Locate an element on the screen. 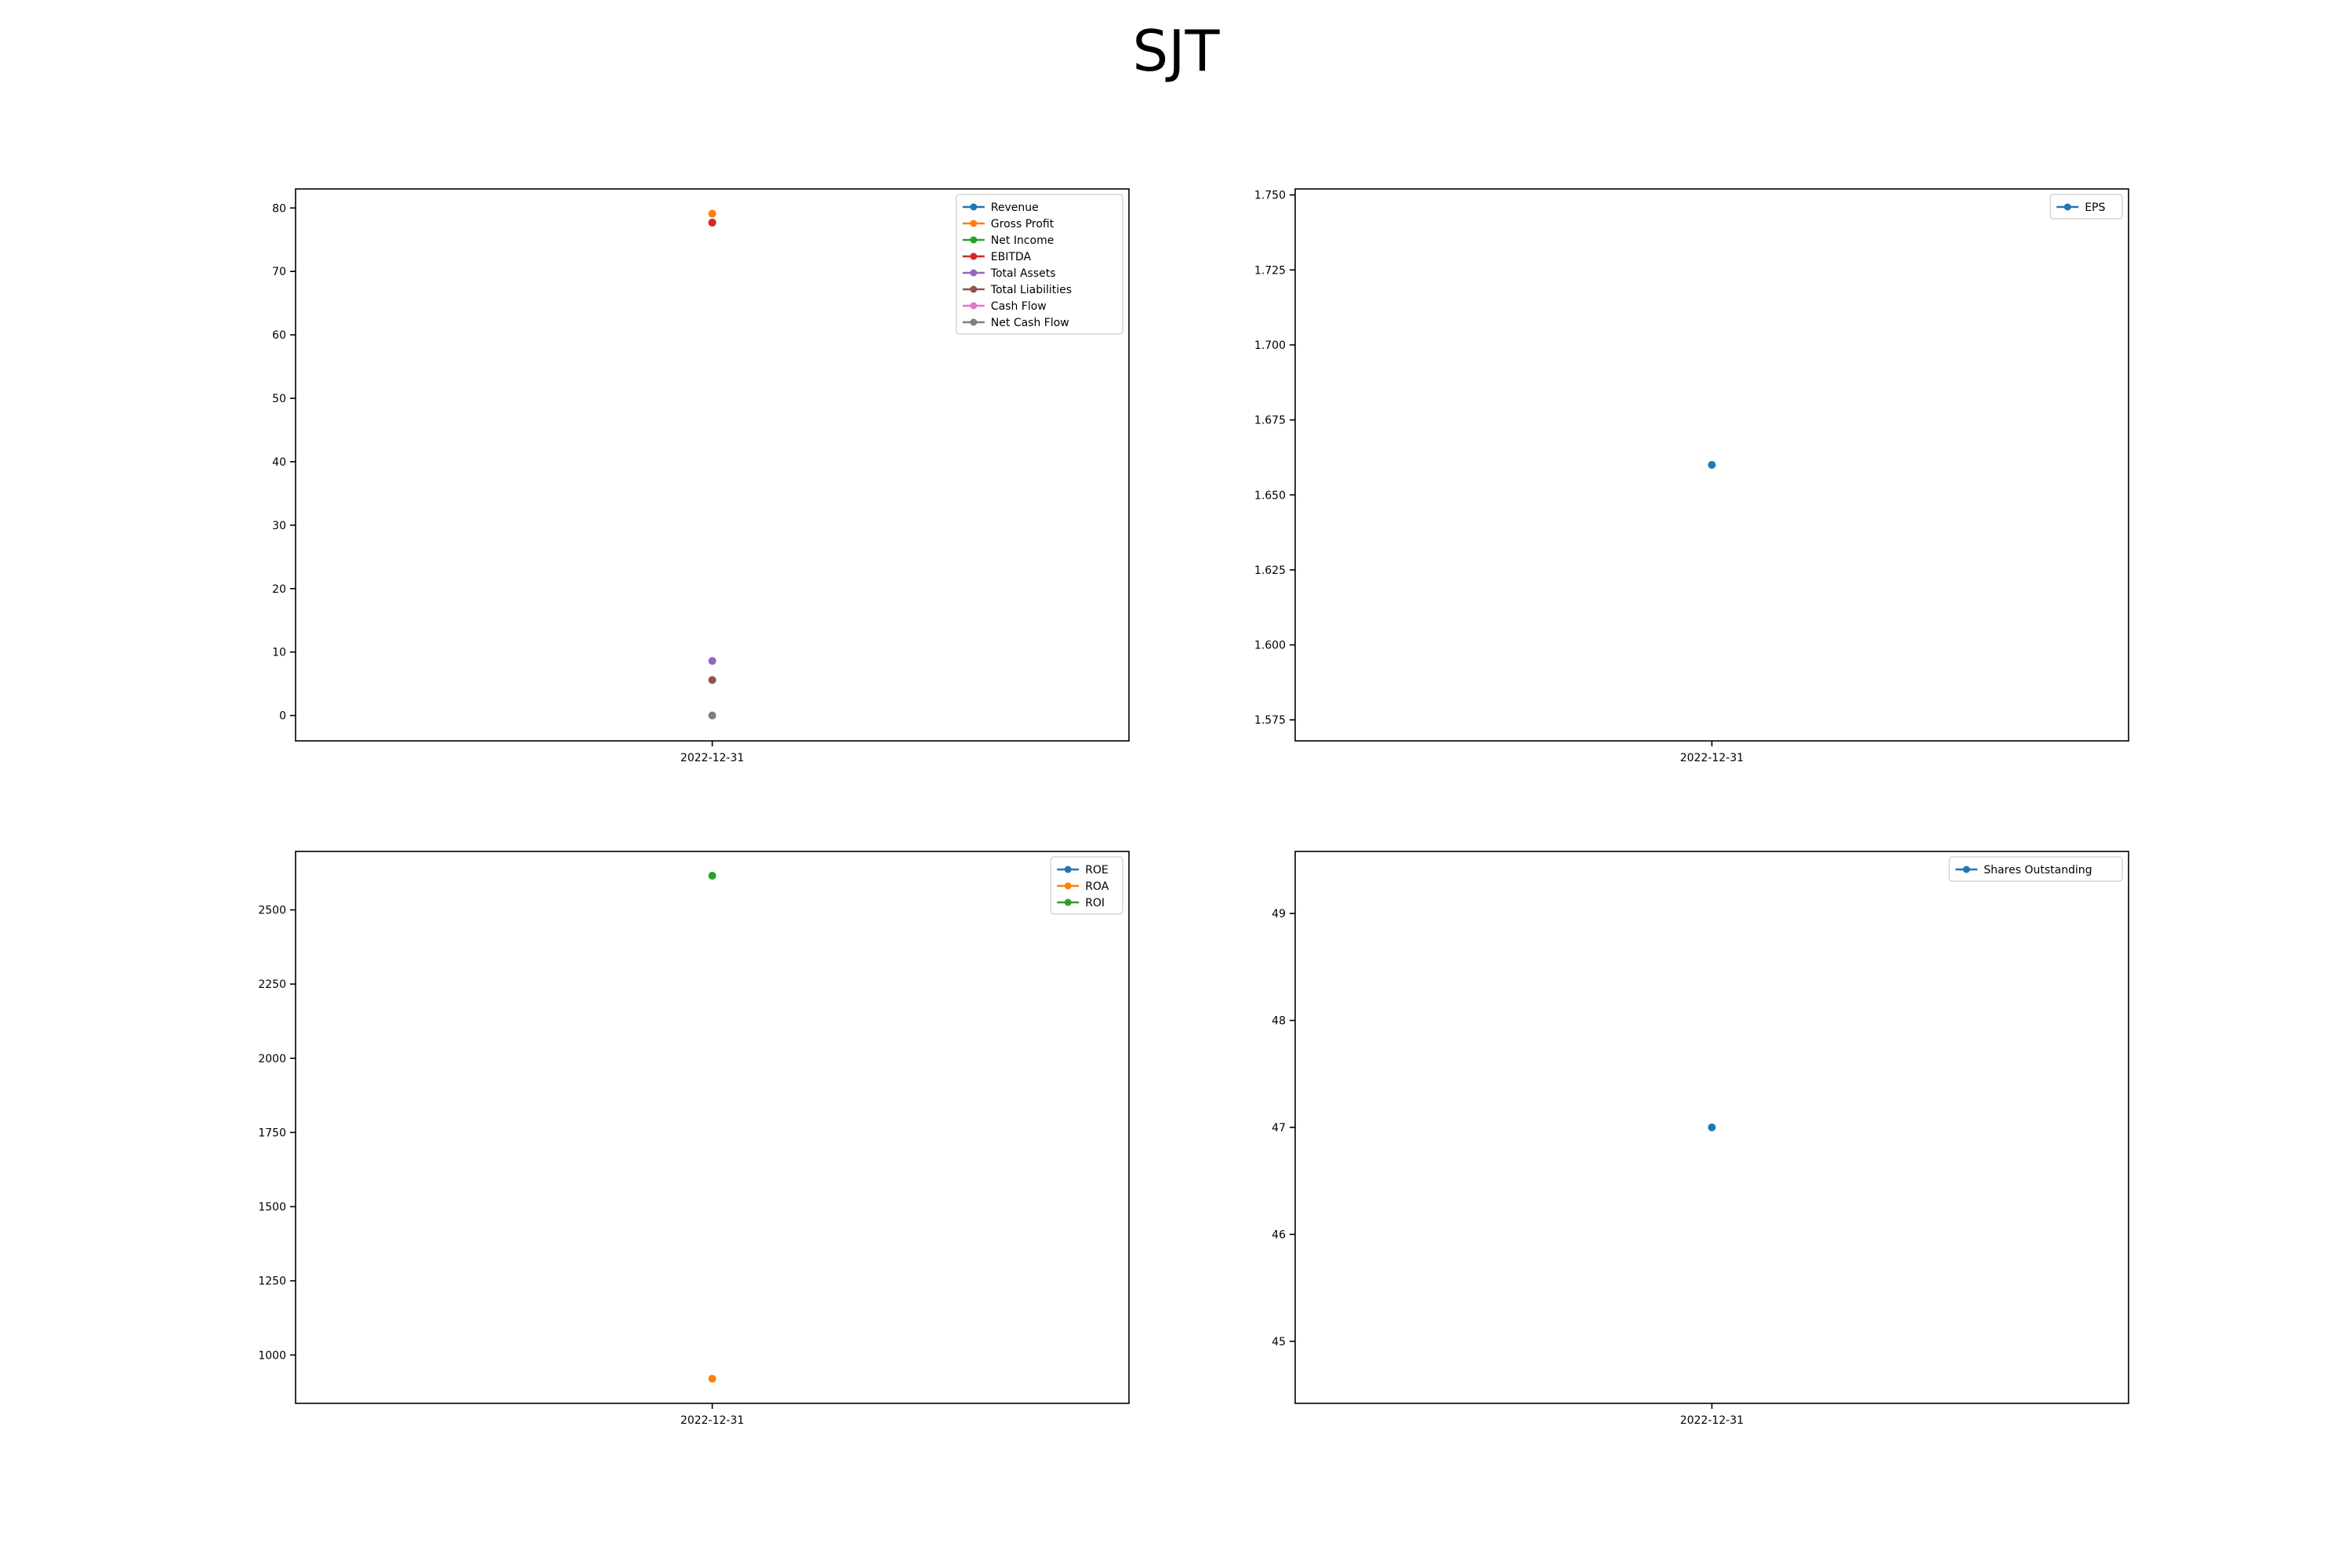 Image resolution: width=2352 pixels, height=1568 pixels. legend-label-net-income: Net Income is located at coordinates (1022, 240).